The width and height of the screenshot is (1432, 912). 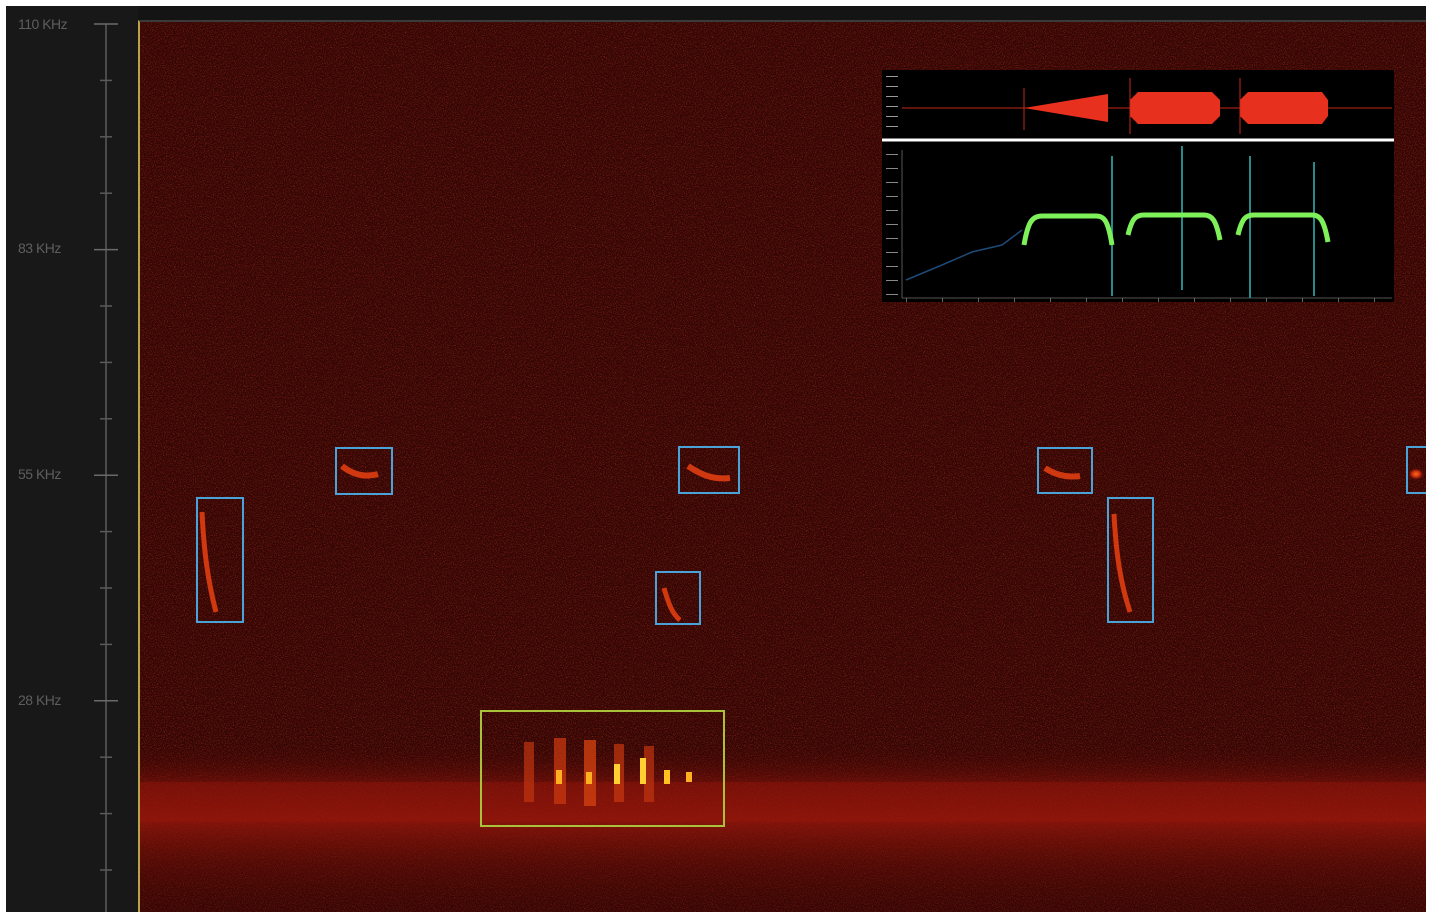 I want to click on tick-label-28khz: 28 KHz, so click(x=39, y=700).